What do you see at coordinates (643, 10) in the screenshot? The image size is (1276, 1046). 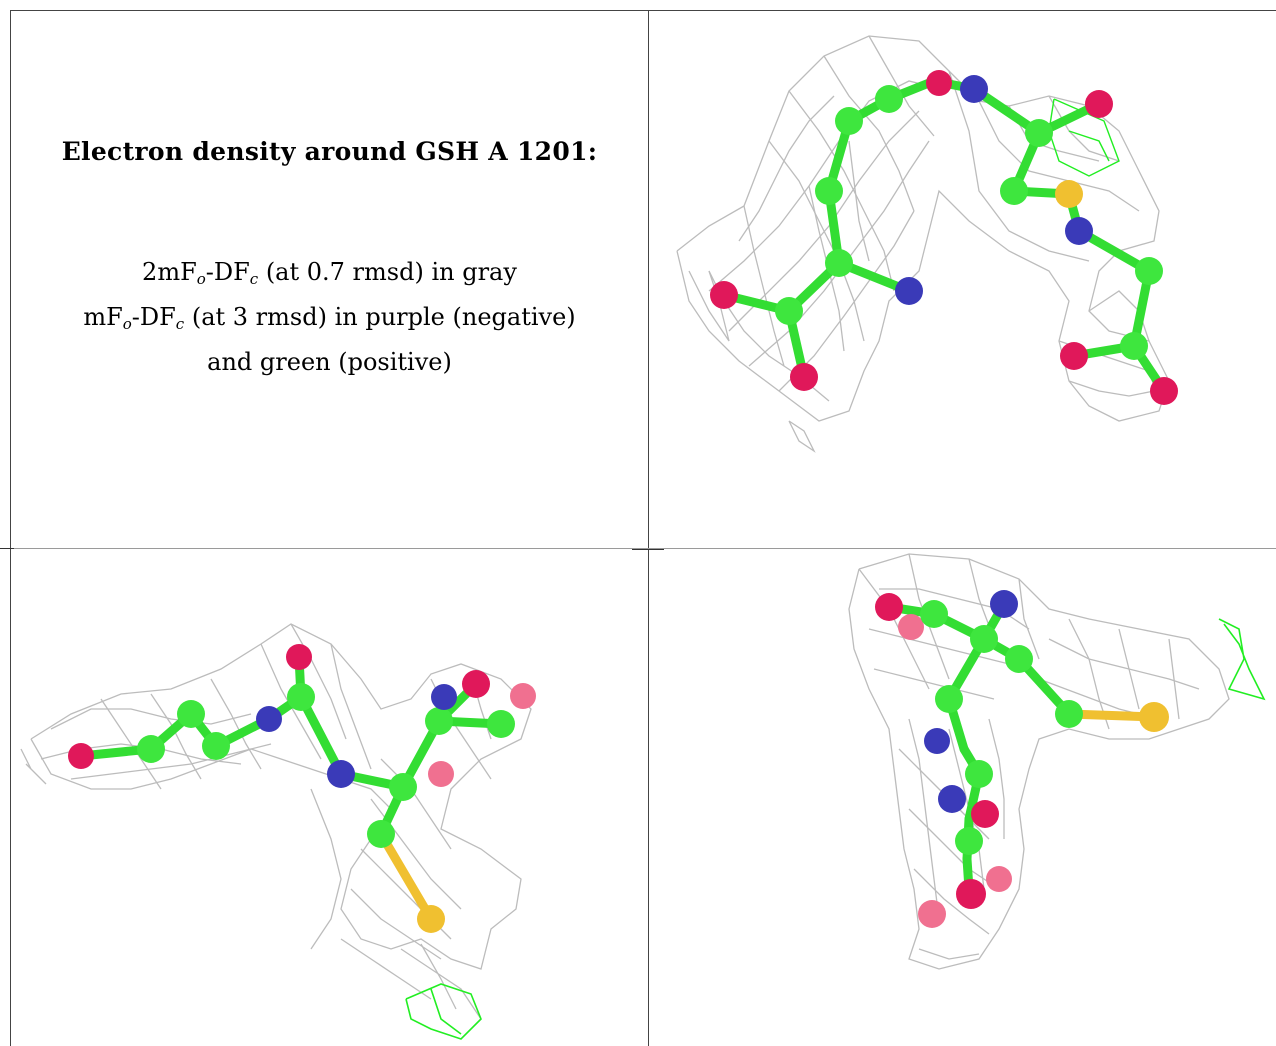 I see `table-border-top` at bounding box center [643, 10].